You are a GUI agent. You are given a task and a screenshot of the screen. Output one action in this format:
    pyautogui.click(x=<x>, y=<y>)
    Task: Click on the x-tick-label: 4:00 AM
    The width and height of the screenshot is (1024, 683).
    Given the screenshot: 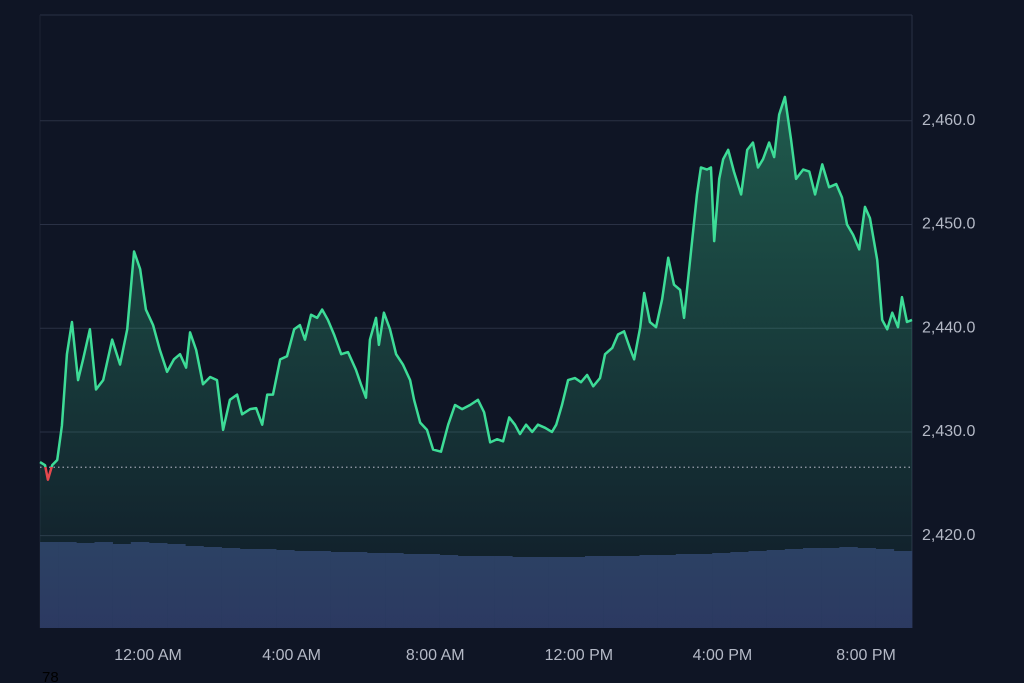 What is the action you would take?
    pyautogui.click(x=291, y=655)
    